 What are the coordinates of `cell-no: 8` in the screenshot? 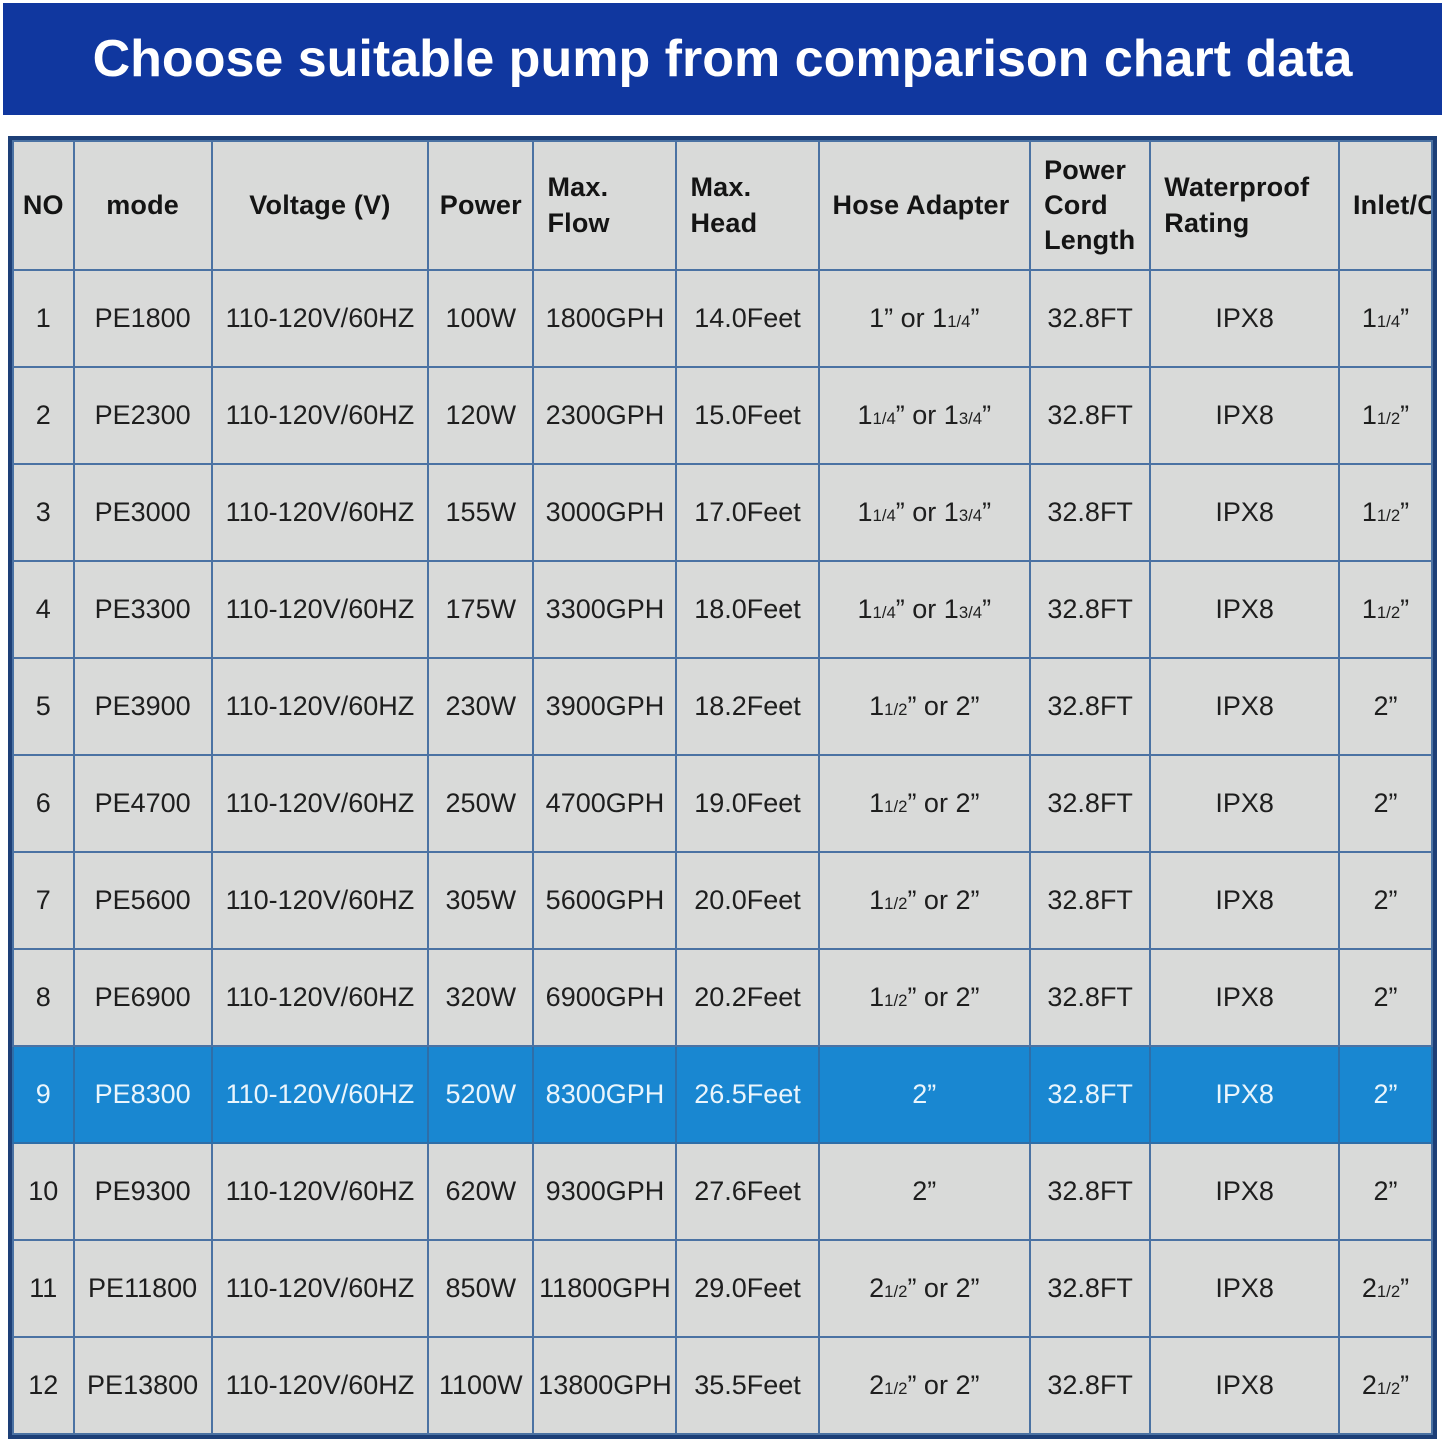 It's located at (43, 997).